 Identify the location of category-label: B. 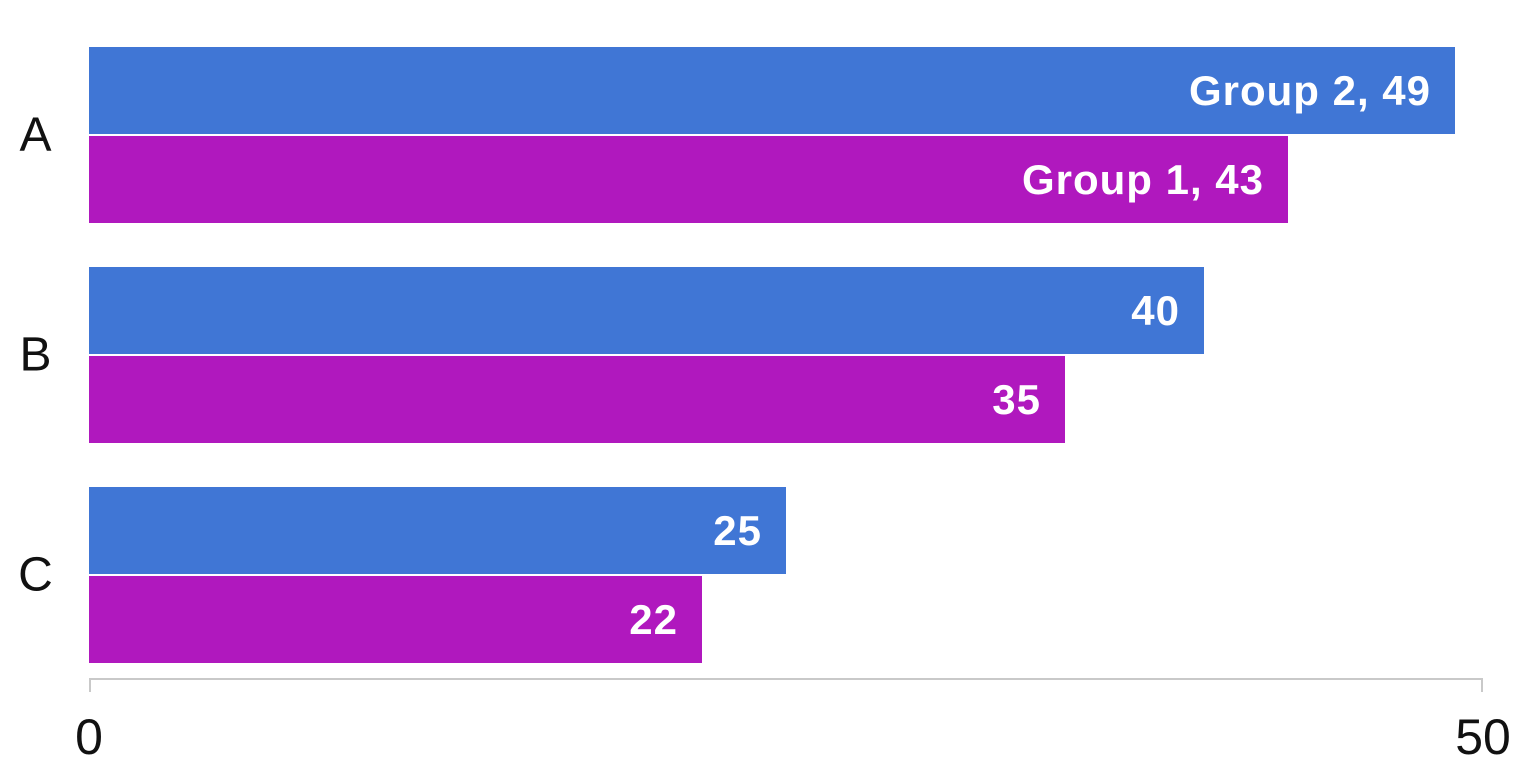
(36, 355).